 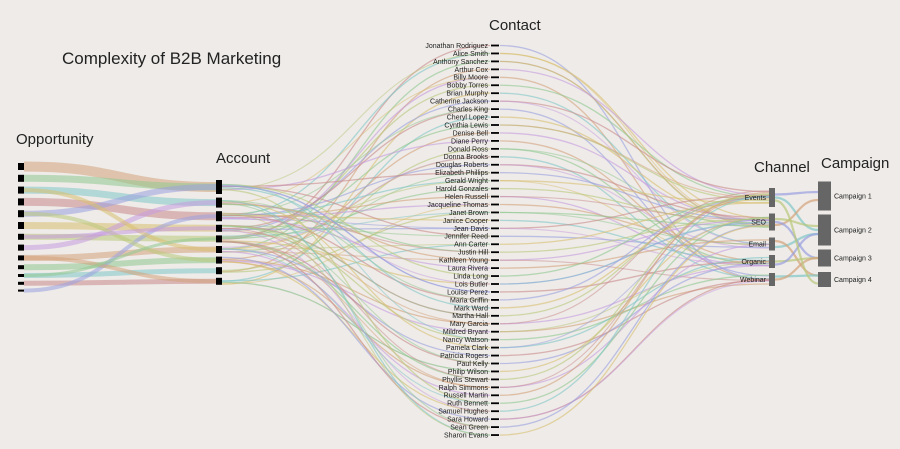 I want to click on contact-label: Justin Hill, so click(x=473, y=253).